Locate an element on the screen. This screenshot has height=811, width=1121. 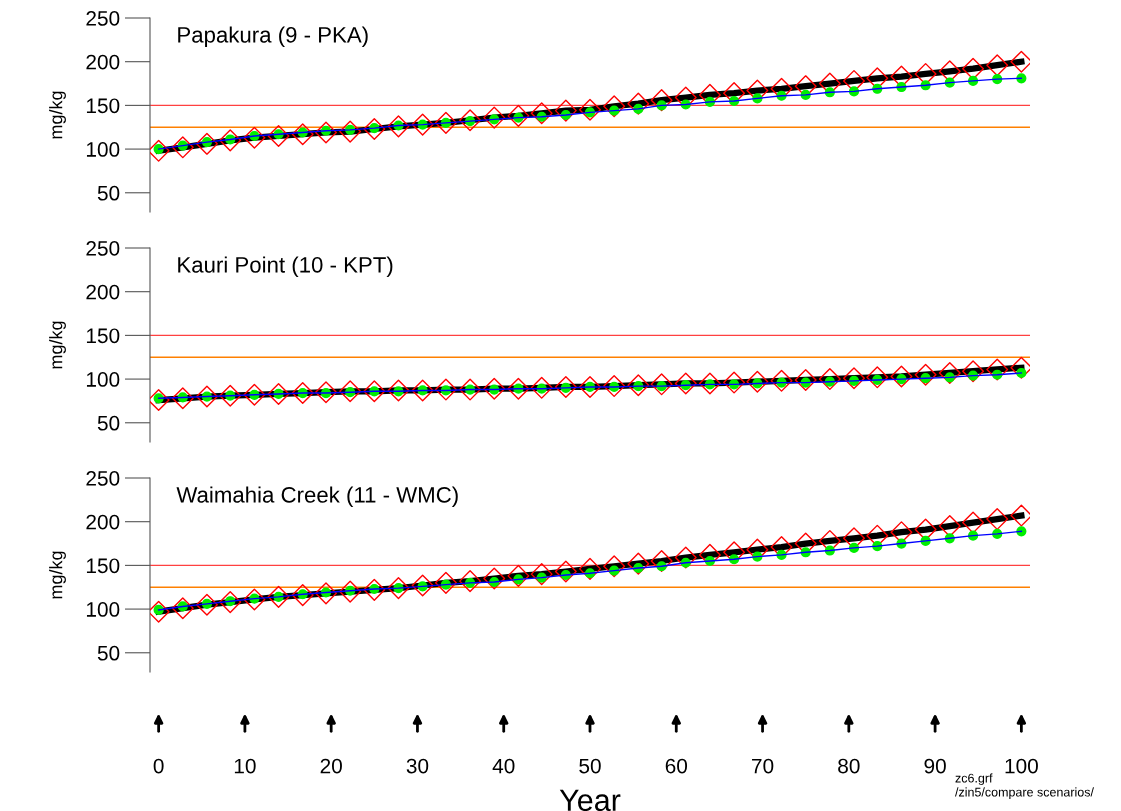
x-tick-label: 90 is located at coordinates (935, 766).